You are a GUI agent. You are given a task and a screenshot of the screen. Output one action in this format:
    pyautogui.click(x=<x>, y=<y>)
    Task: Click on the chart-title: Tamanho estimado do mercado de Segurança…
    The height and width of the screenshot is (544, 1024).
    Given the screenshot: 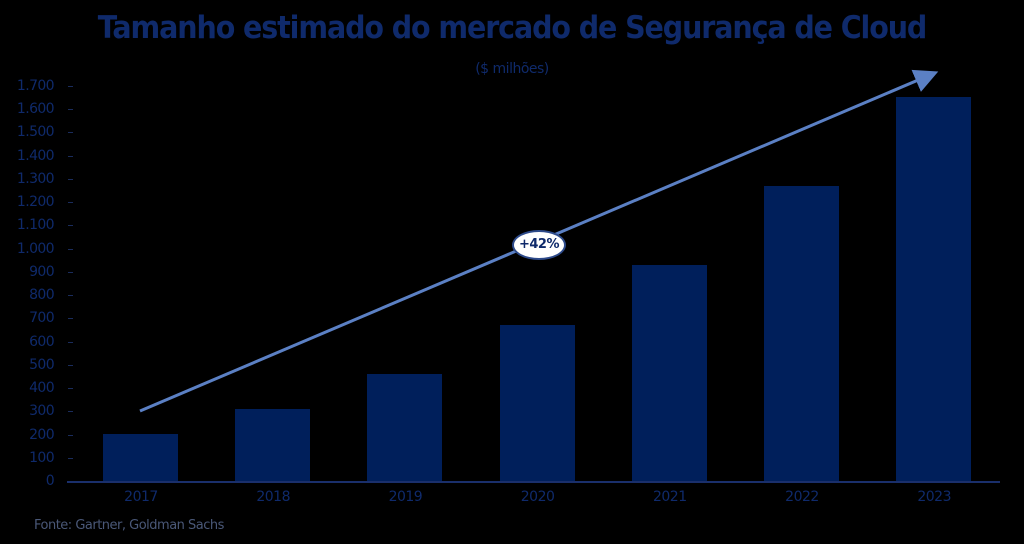 What is the action you would take?
    pyautogui.click(x=512, y=28)
    